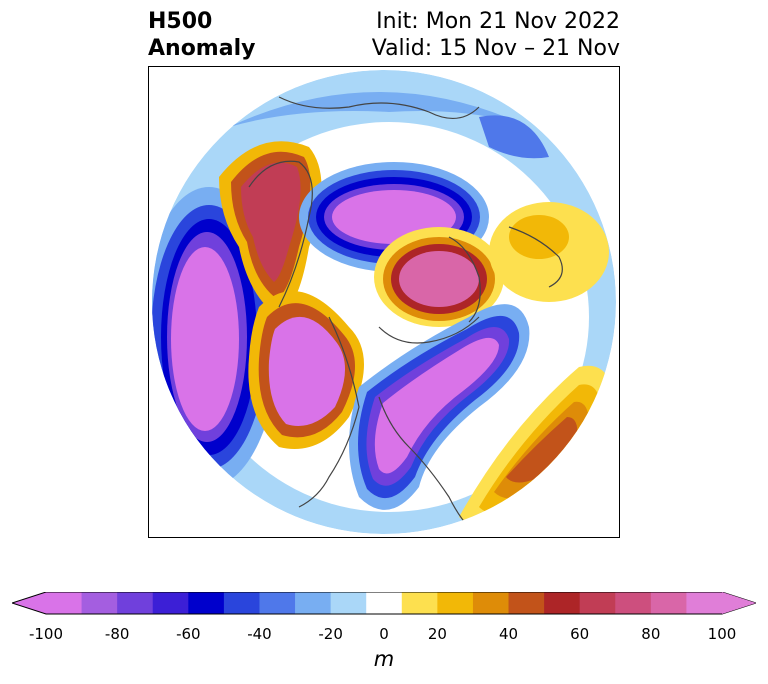  What do you see at coordinates (580, 634) in the screenshot?
I see `colorbar-tick-label: 60` at bounding box center [580, 634].